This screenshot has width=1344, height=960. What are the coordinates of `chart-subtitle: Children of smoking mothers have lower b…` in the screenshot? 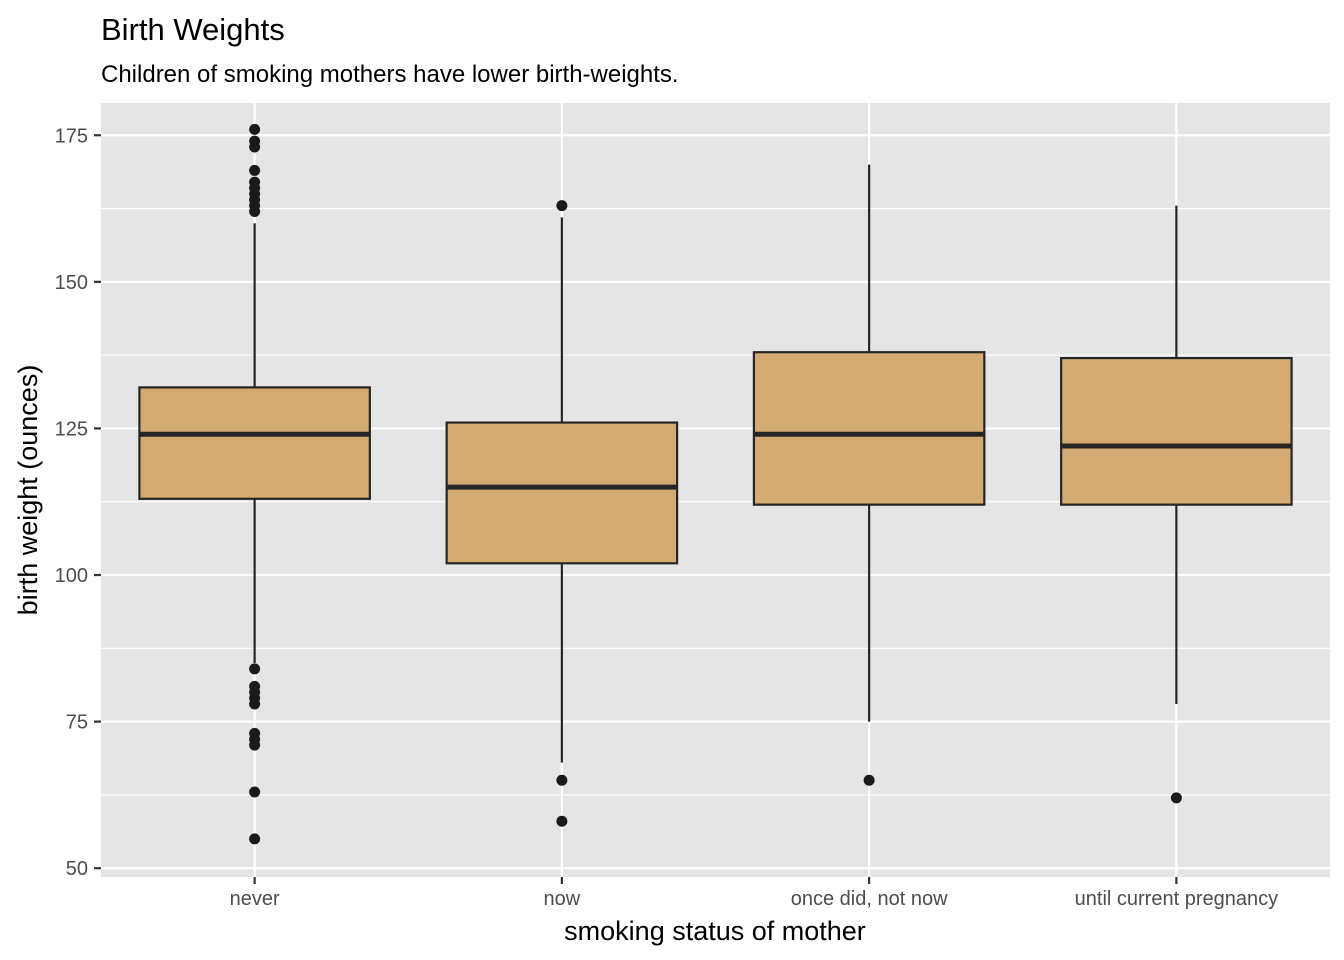 It's located at (390, 74).